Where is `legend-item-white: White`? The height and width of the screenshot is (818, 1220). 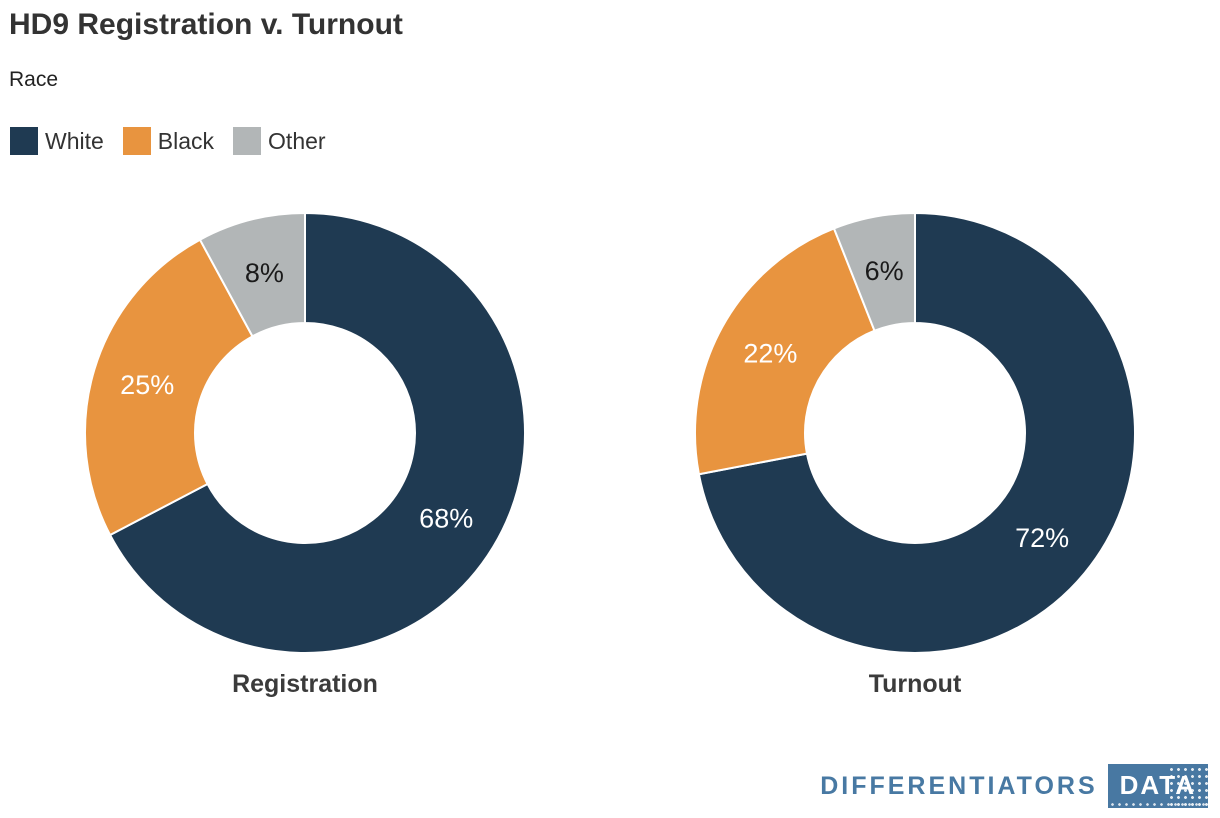 legend-item-white: White is located at coordinates (57, 141).